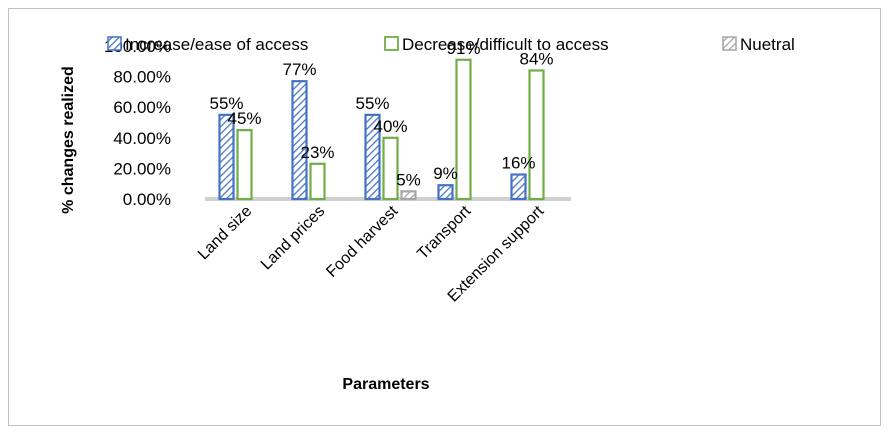 The height and width of the screenshot is (434, 891). What do you see at coordinates (767, 44) in the screenshot?
I see `legend-label-neutral: Nuetral` at bounding box center [767, 44].